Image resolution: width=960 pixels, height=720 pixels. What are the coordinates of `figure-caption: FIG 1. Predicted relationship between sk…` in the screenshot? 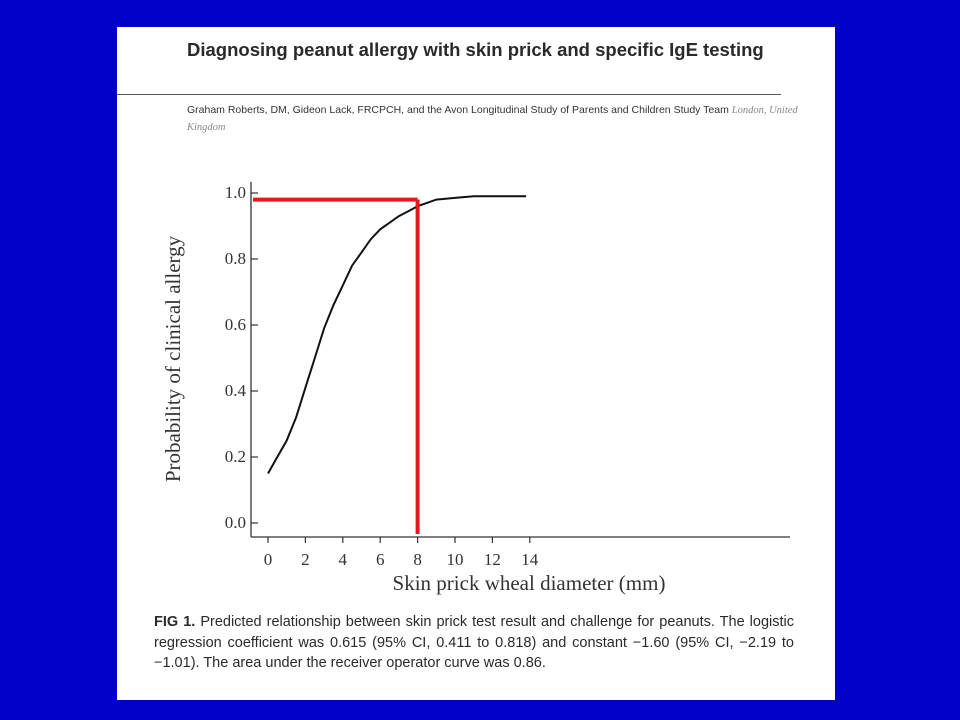 It's located at (474, 643).